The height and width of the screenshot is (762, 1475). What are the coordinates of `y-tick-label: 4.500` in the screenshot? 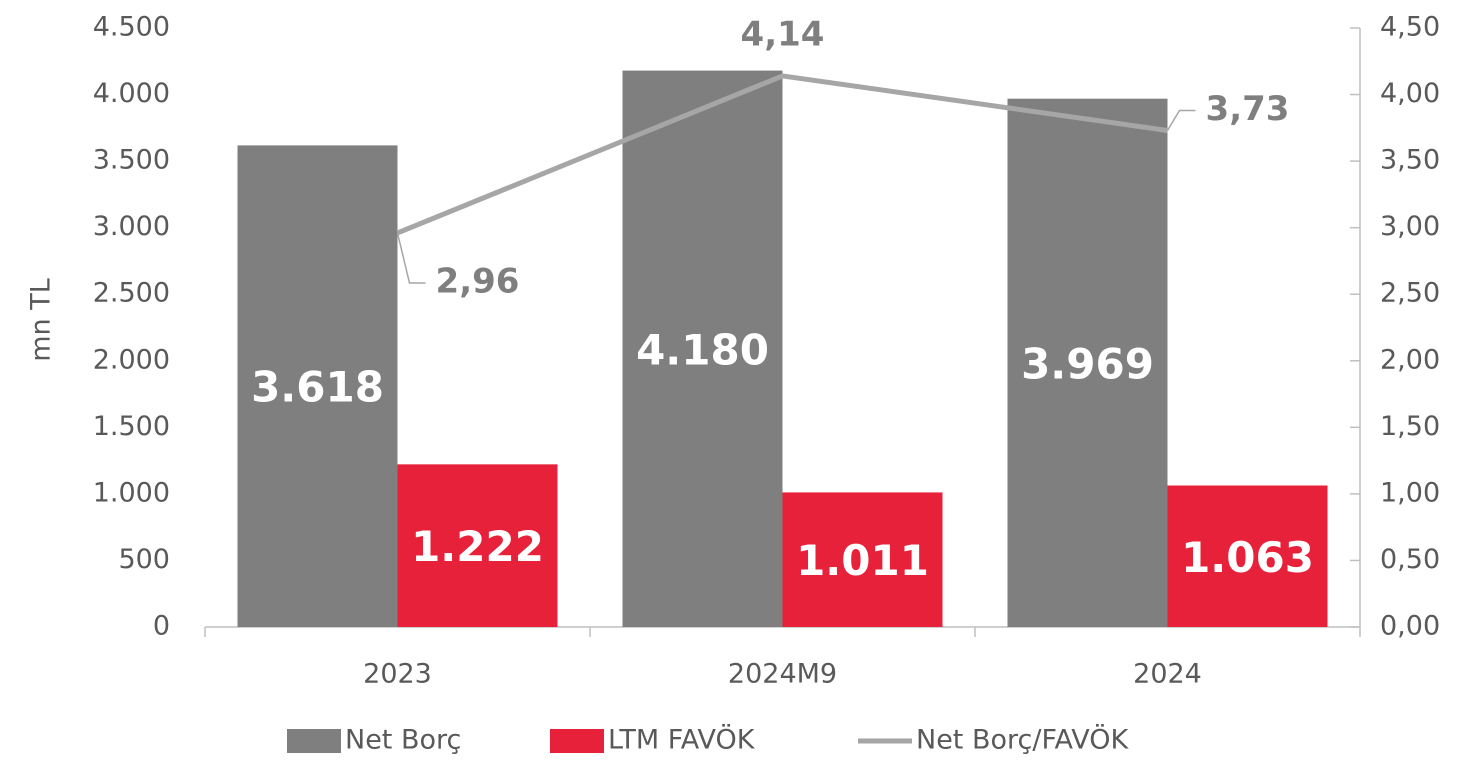 It's located at (131, 27).